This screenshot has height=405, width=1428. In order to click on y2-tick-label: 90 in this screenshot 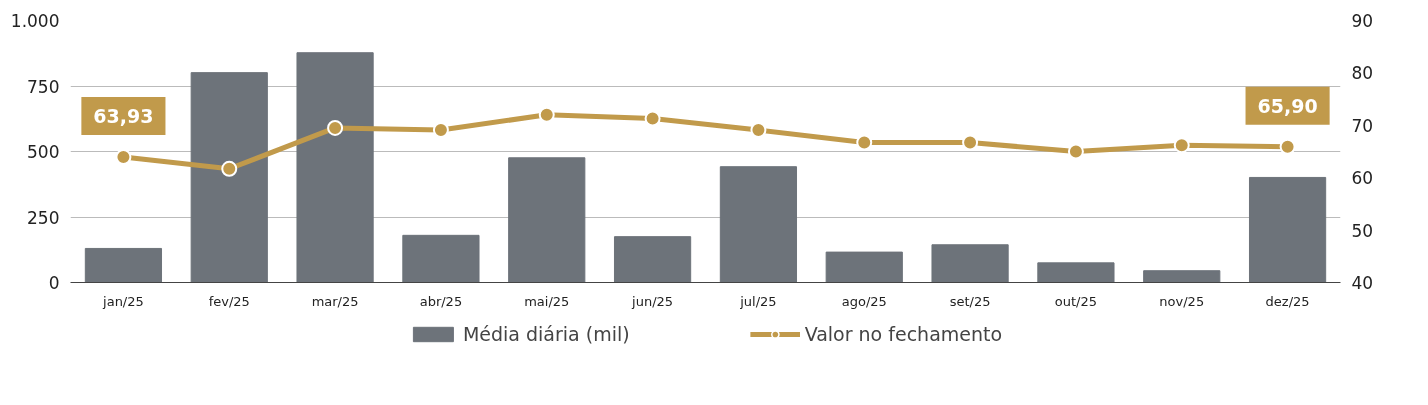, I will do `click(1362, 21)`.